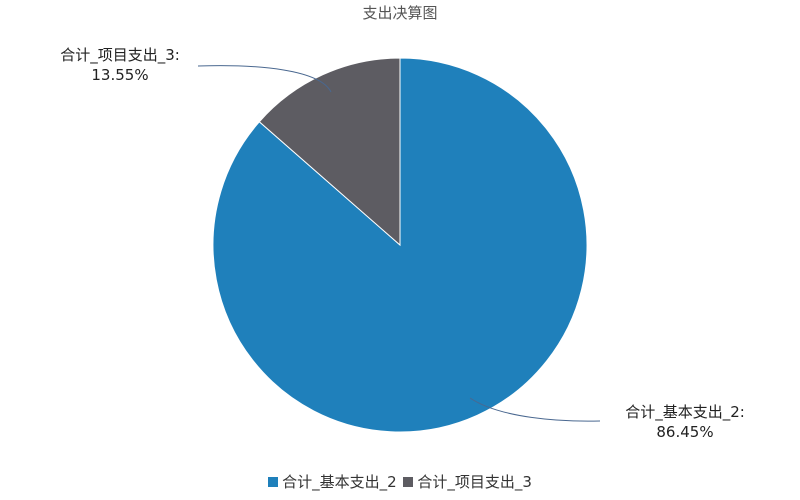 Image resolution: width=800 pixels, height=500 pixels. I want to click on legend-label: 合计_项目支出_3, so click(474, 482).